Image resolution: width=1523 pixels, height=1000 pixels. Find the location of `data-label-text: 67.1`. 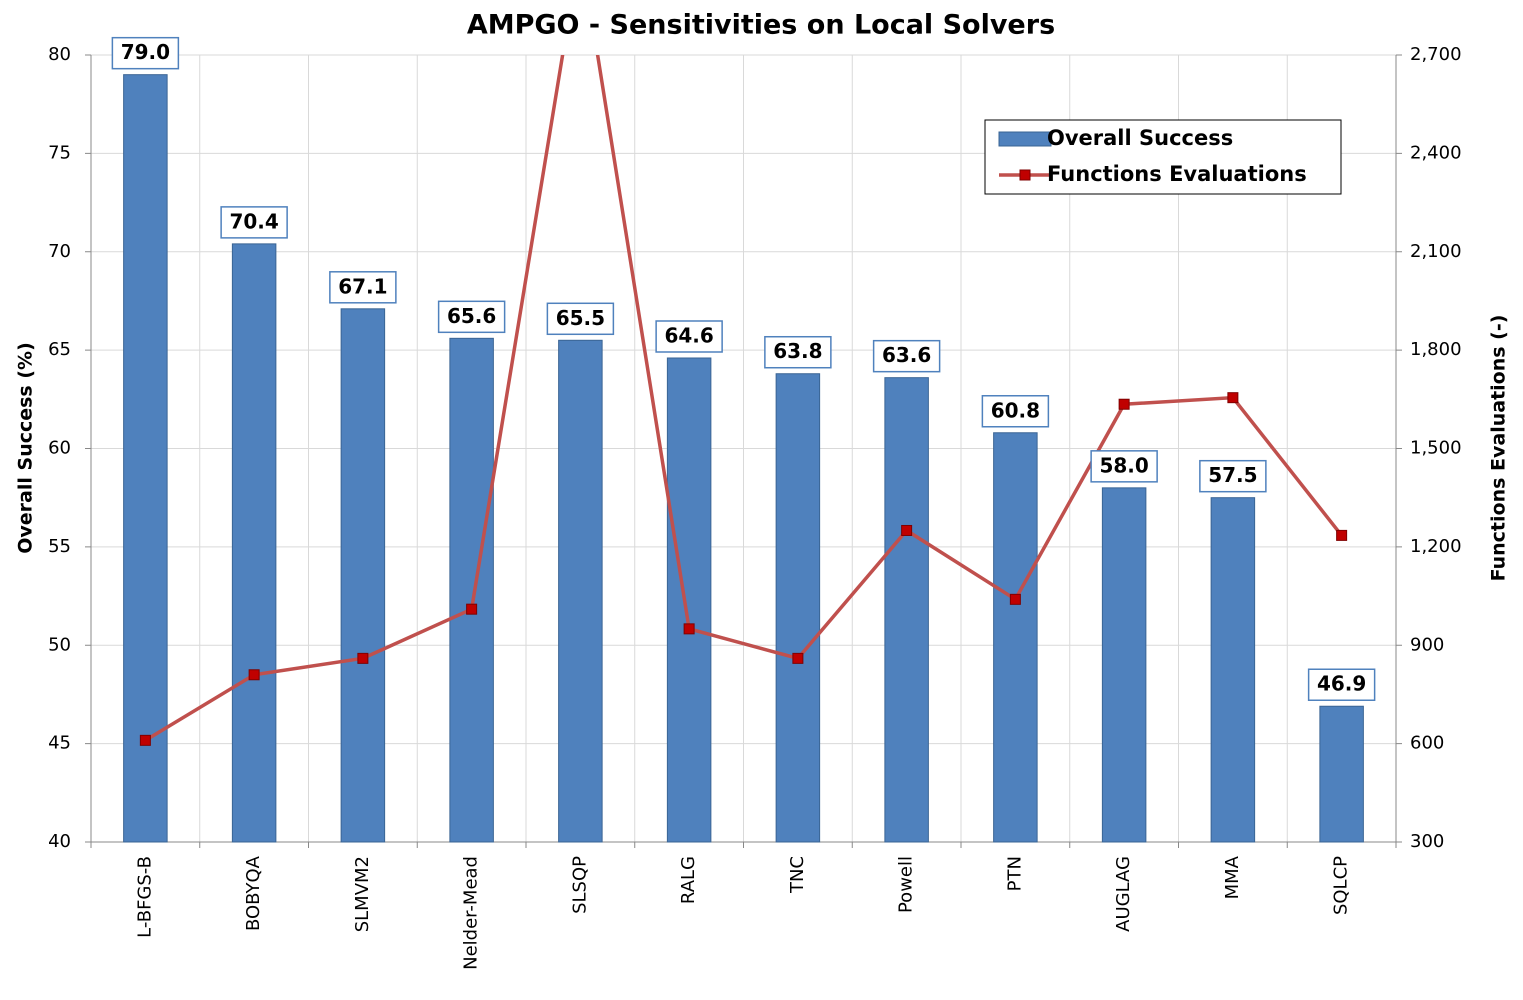

data-label-text: 67.1 is located at coordinates (362, 286).